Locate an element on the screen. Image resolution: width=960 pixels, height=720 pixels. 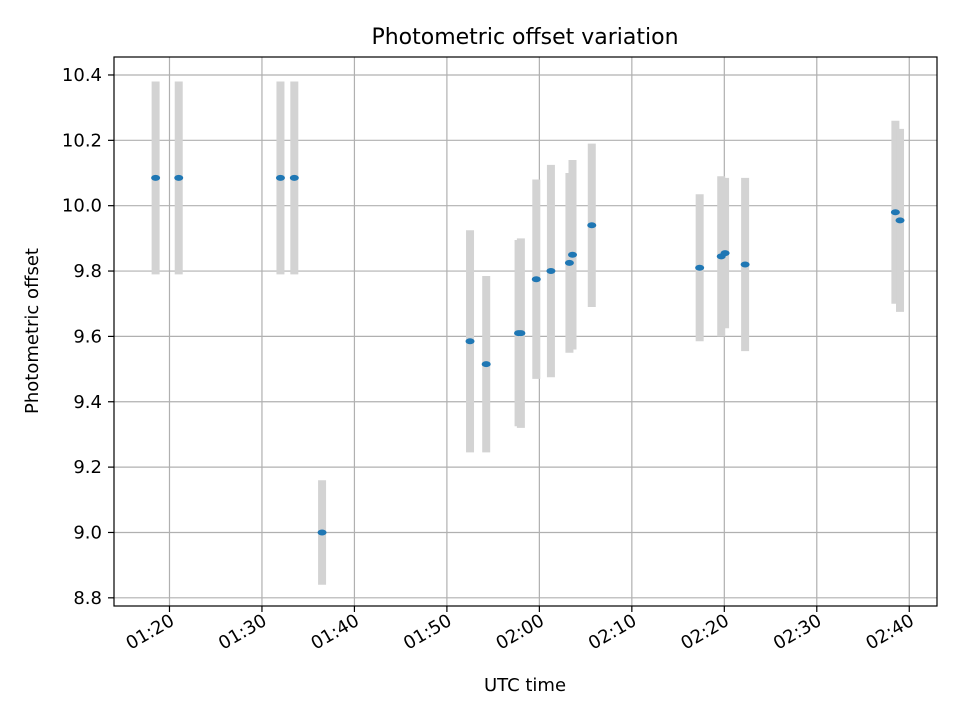
chart-title: Photometric offset variation is located at coordinates (524, 37).